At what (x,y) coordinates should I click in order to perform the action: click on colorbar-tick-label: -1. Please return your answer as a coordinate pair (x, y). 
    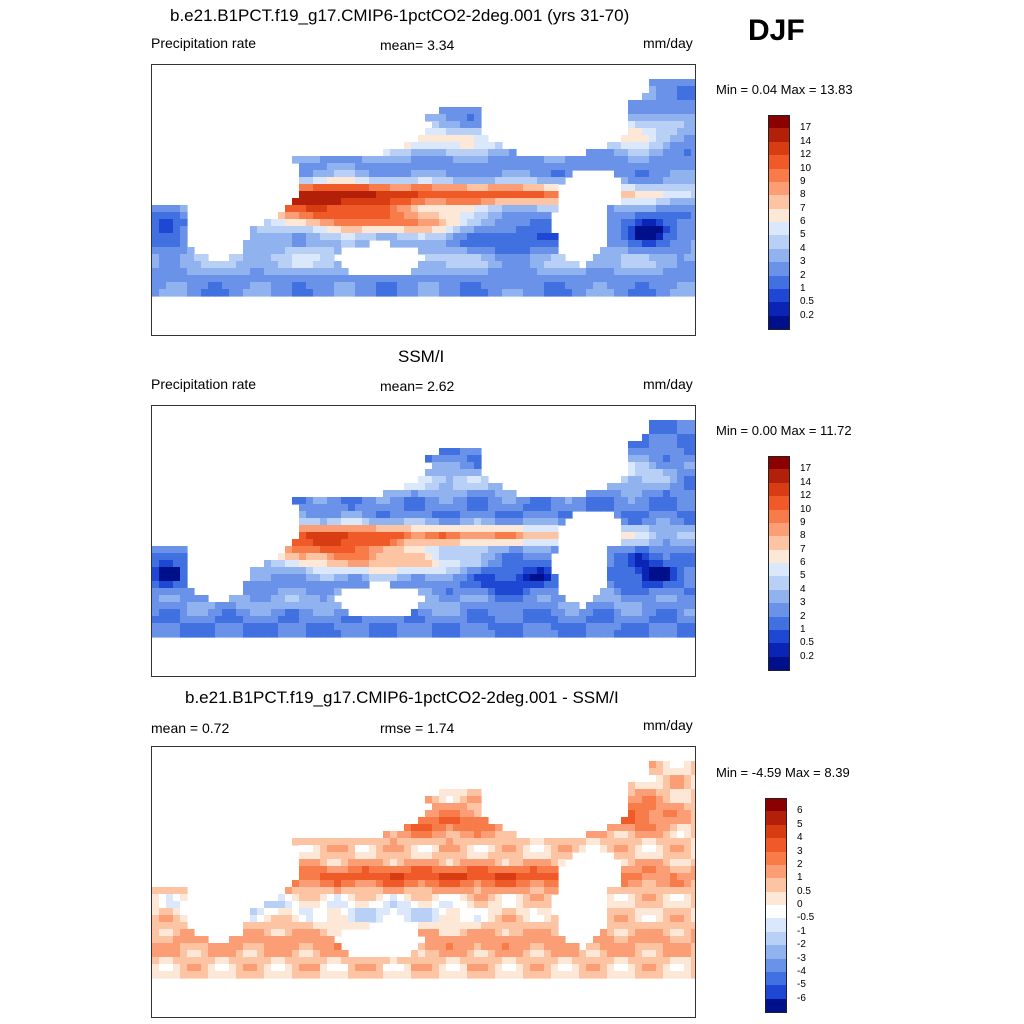
    Looking at the image, I should click on (801, 931).